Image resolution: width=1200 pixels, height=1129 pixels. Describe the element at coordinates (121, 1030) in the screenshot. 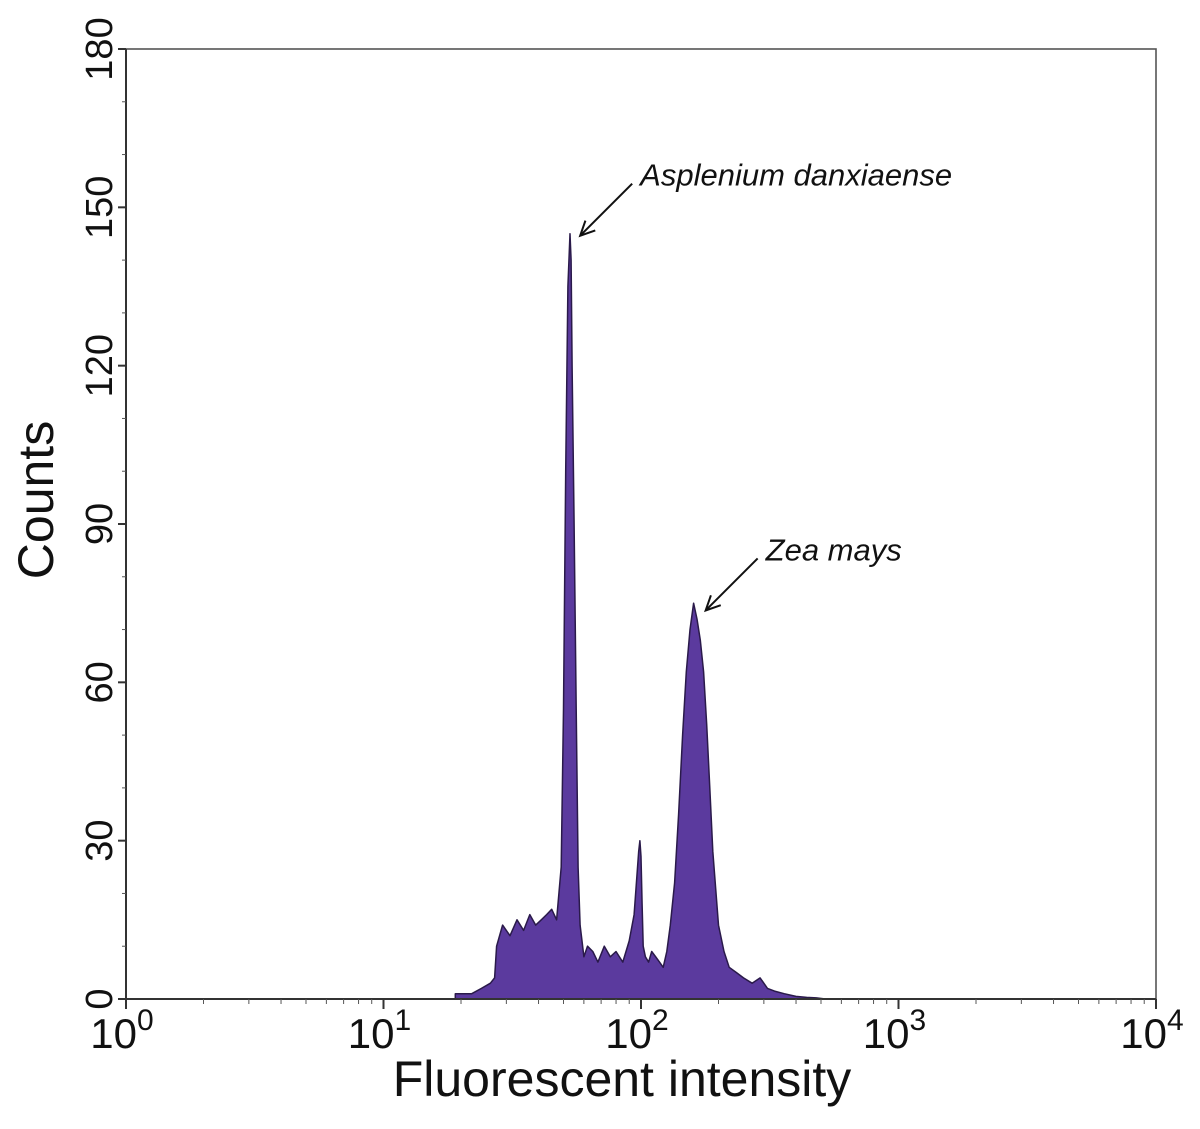

I see `x-tick-label: 10⁰` at that location.